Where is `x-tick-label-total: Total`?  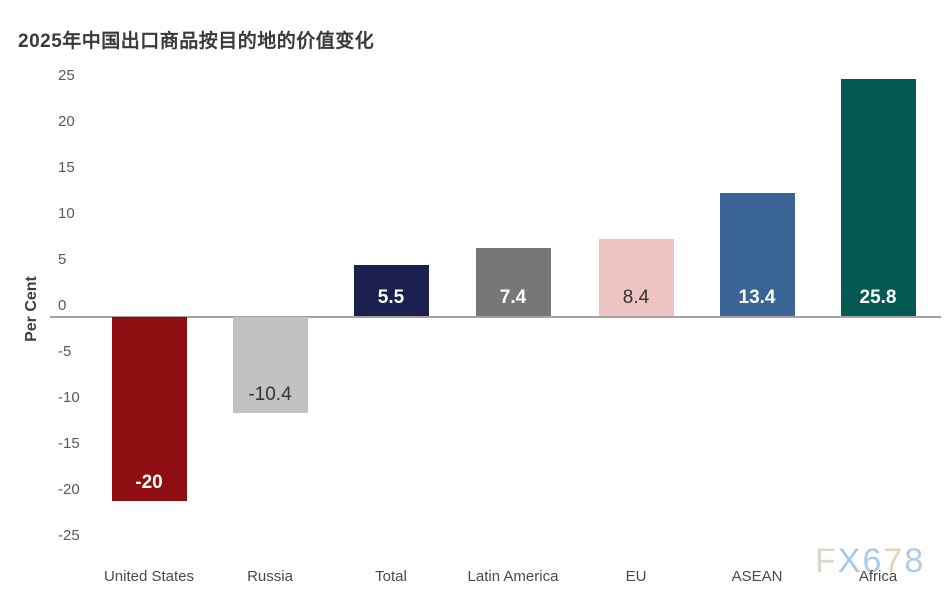 x-tick-label-total: Total is located at coordinates (391, 576).